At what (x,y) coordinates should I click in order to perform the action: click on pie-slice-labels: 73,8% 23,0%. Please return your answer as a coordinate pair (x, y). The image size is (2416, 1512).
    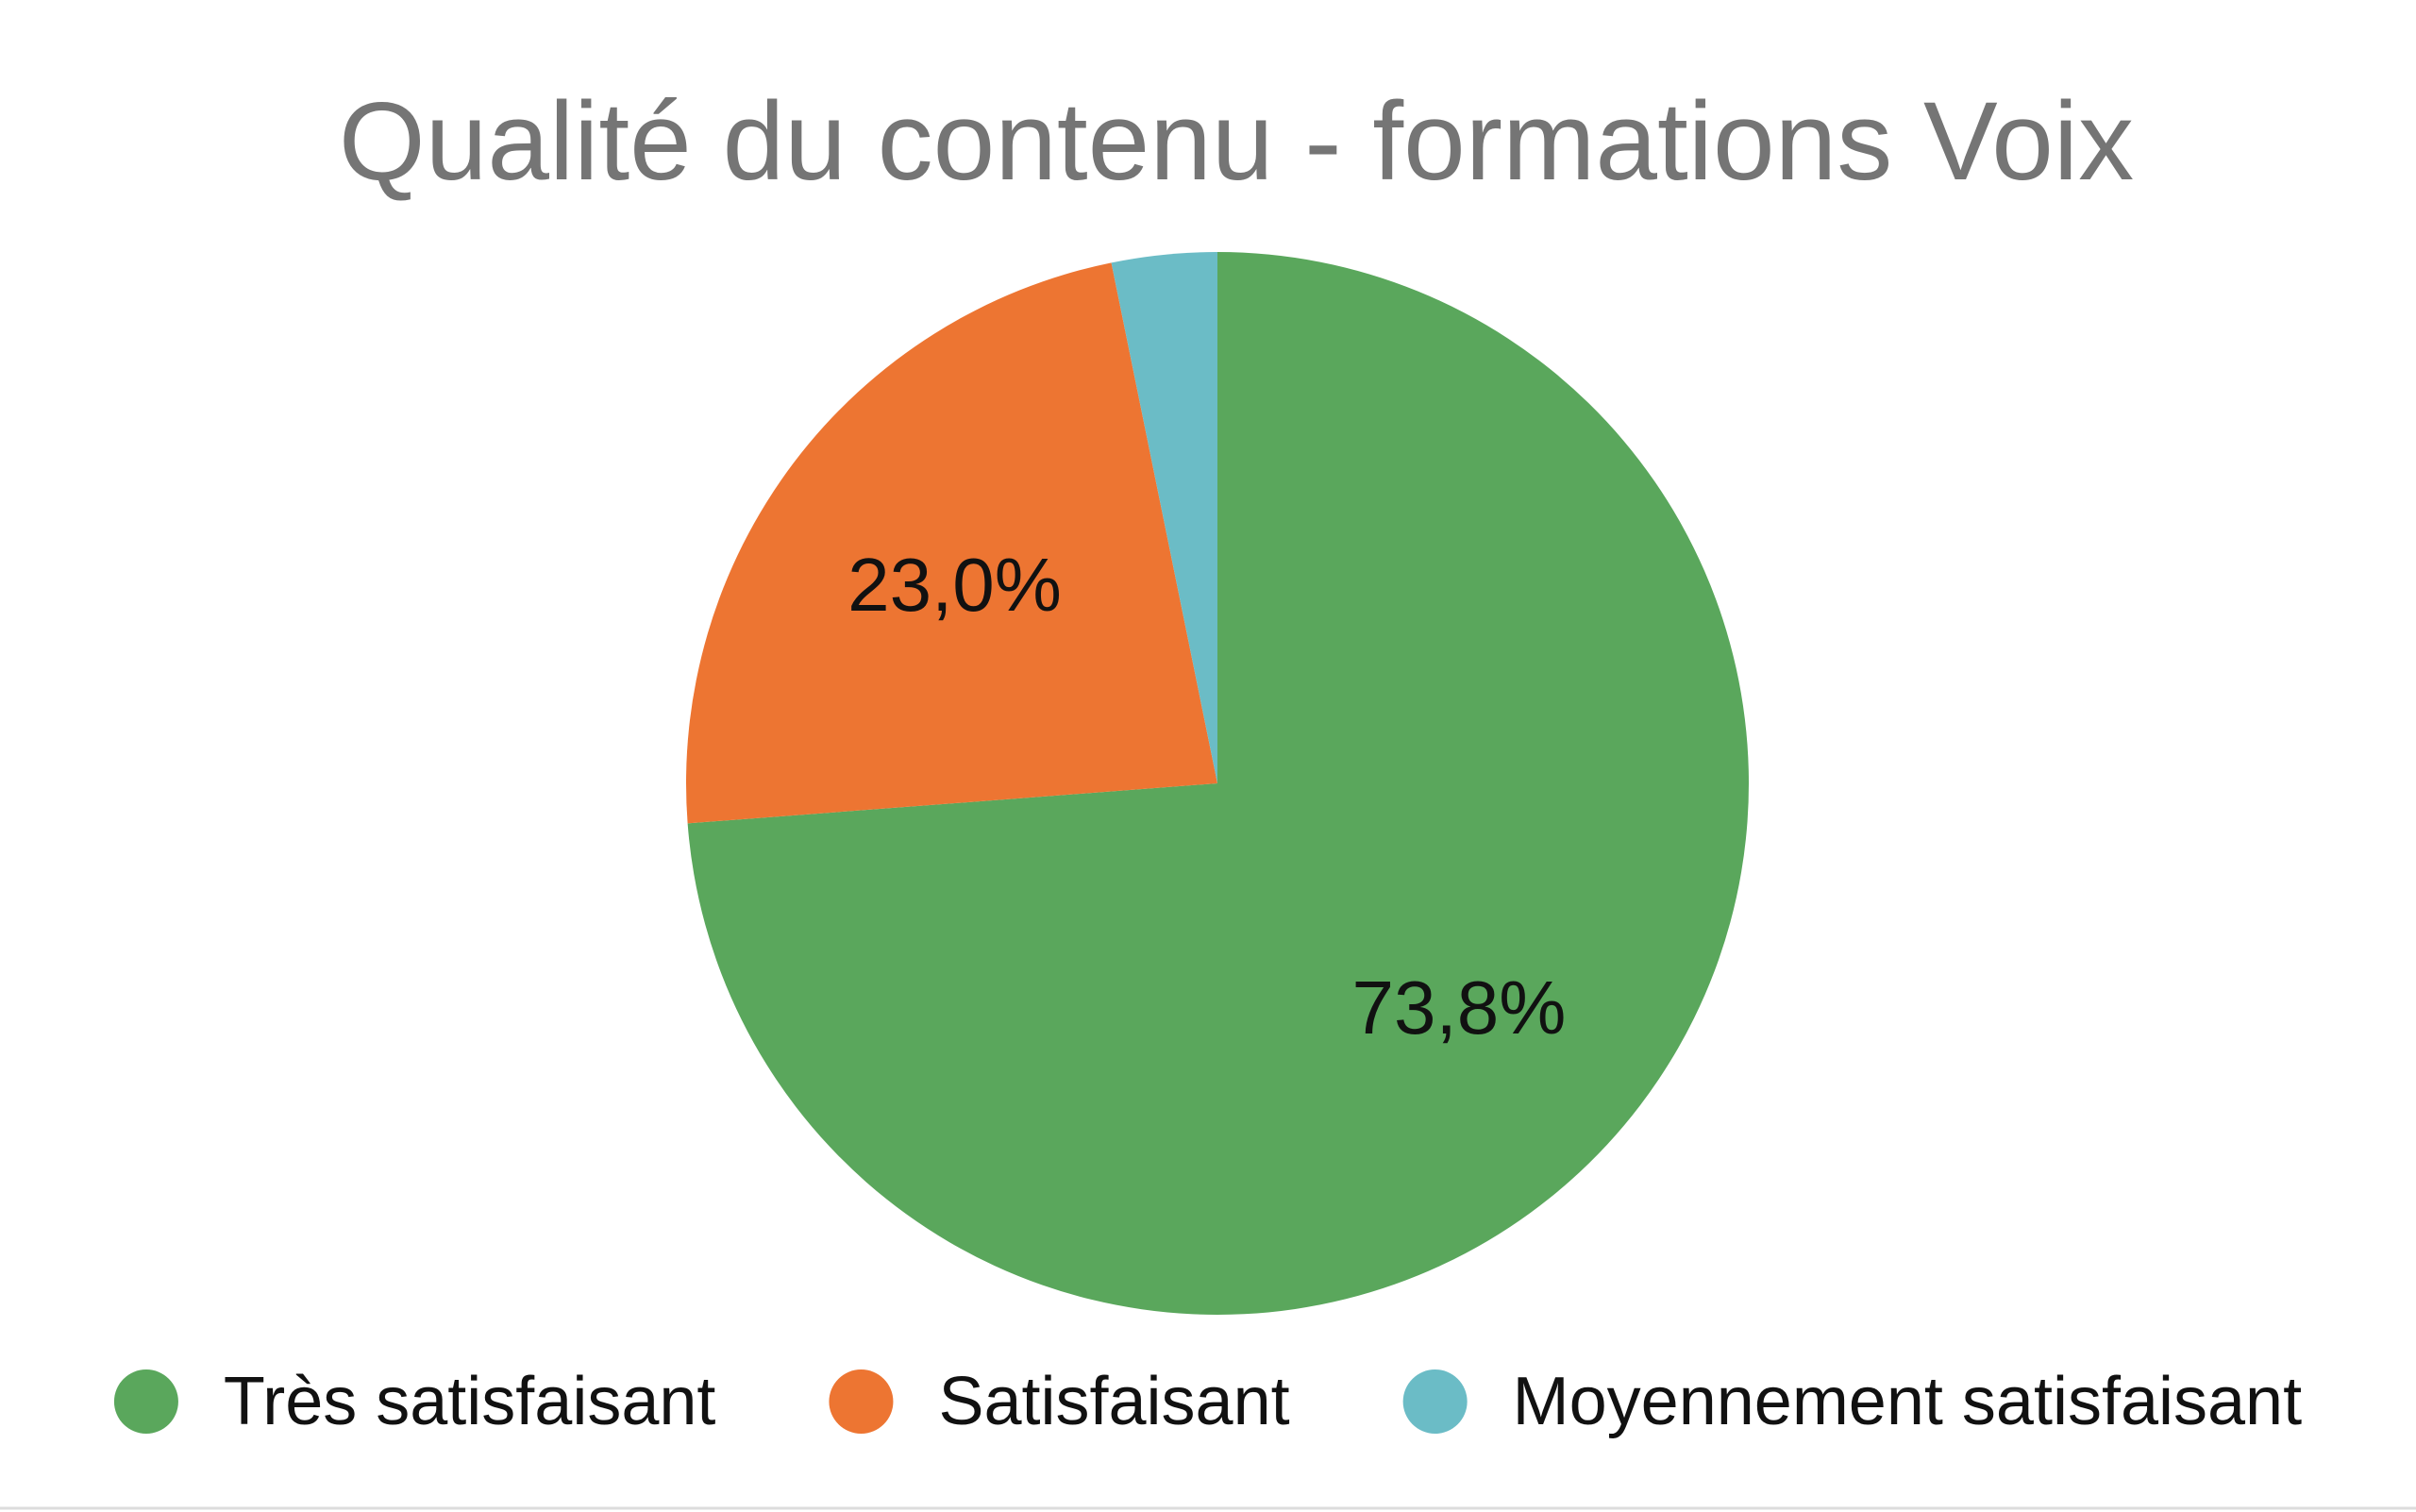
    Looking at the image, I should click on (1206, 796).